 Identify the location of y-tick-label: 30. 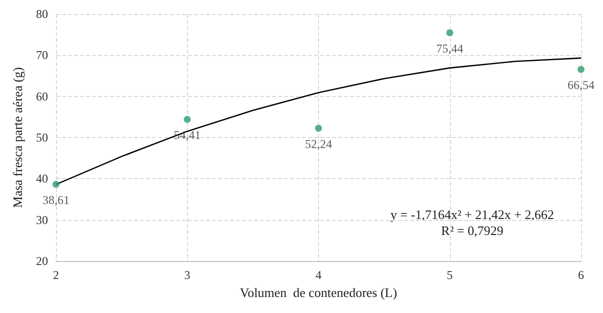
(42, 219).